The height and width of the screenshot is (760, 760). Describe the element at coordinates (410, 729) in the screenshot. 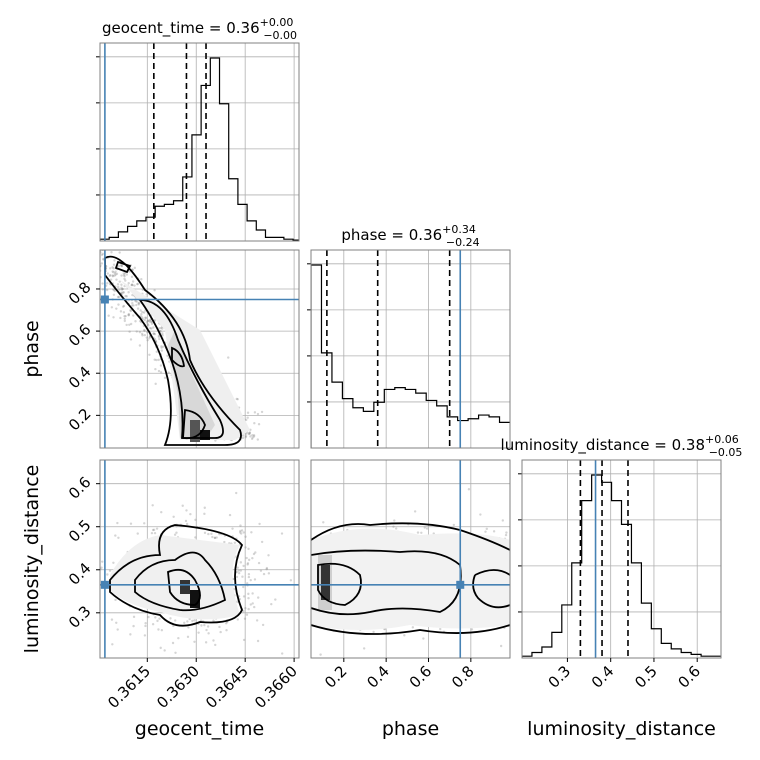

I see `x-axis-label: phase` at that location.